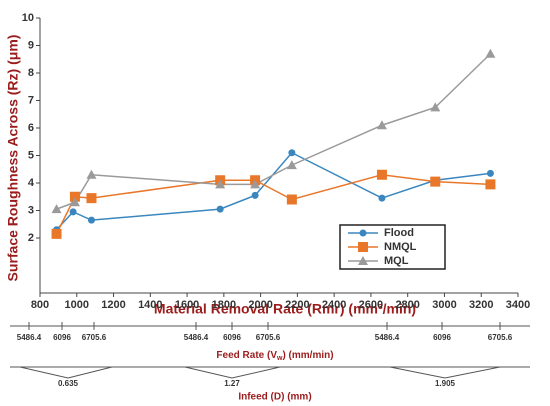 This screenshot has height=406, width=550. What do you see at coordinates (77, 305) in the screenshot?
I see `x-tick-label: 1000` at bounding box center [77, 305].